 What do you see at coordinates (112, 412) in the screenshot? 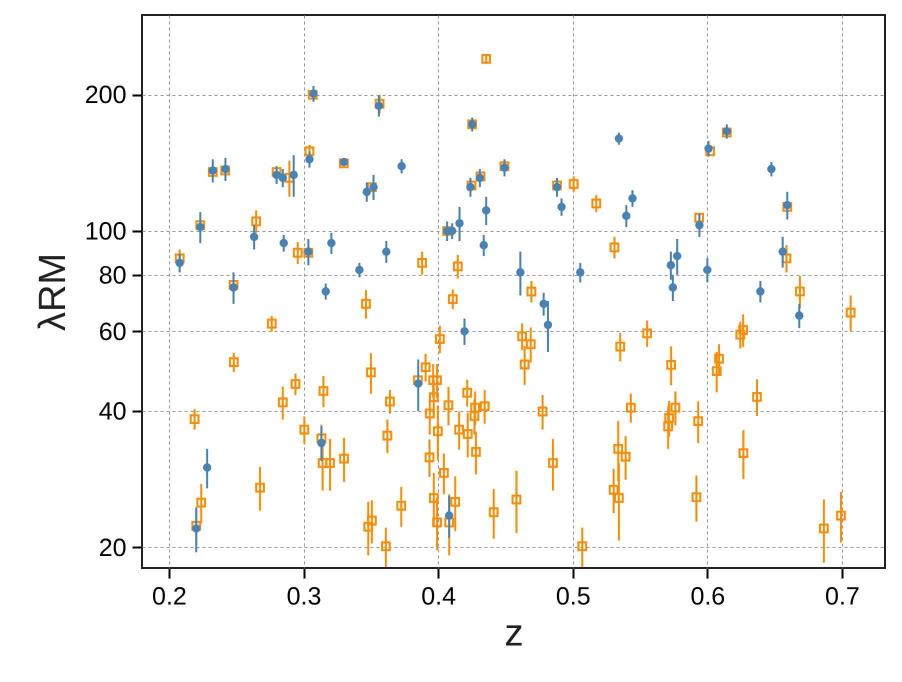
I see `y-tick-label: 40` at bounding box center [112, 412].